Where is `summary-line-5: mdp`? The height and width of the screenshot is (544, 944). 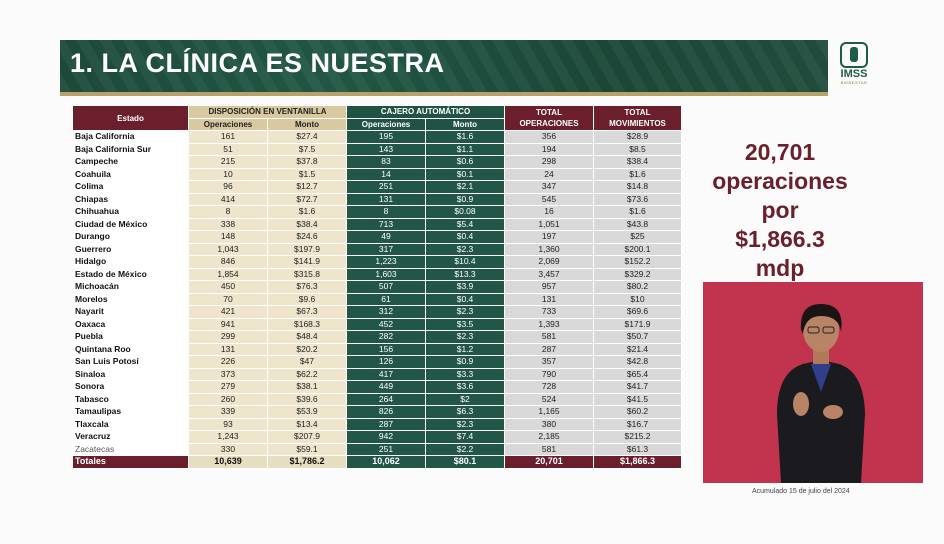
summary-line-5: mdp is located at coordinates (780, 268).